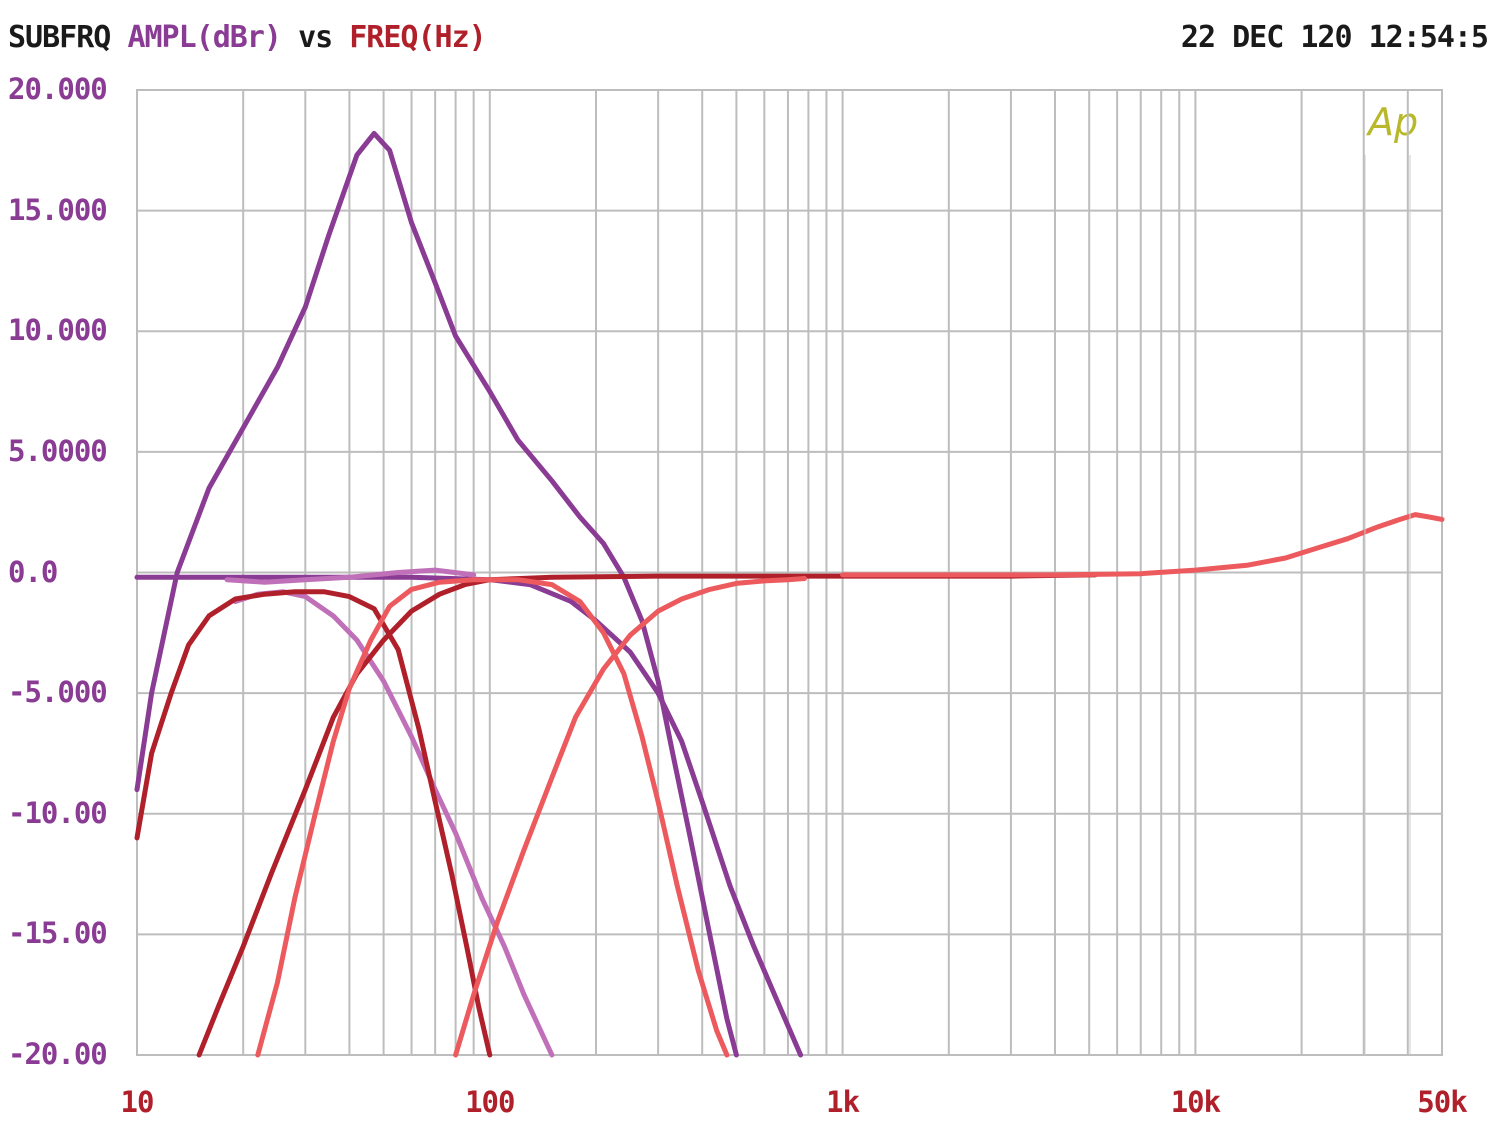  What do you see at coordinates (58, 933) in the screenshot?
I see `y-tick-label: -15.00` at bounding box center [58, 933].